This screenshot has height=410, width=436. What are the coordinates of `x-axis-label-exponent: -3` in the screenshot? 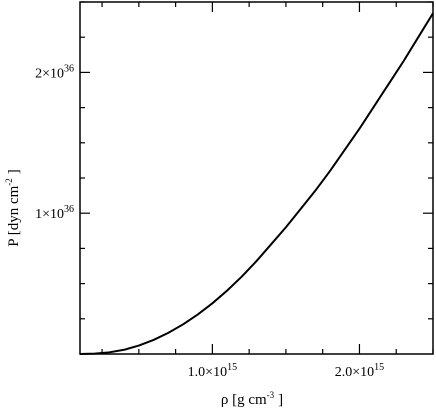 It's located at (271, 395).